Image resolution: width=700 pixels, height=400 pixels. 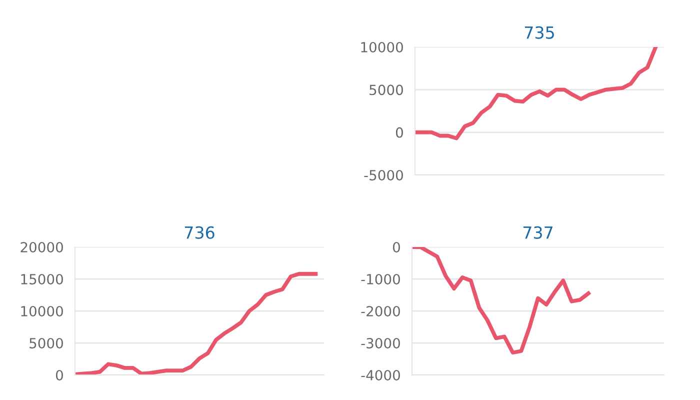 What do you see at coordinates (380, 375) in the screenshot?
I see `y-tick-label: -4000` at bounding box center [380, 375].